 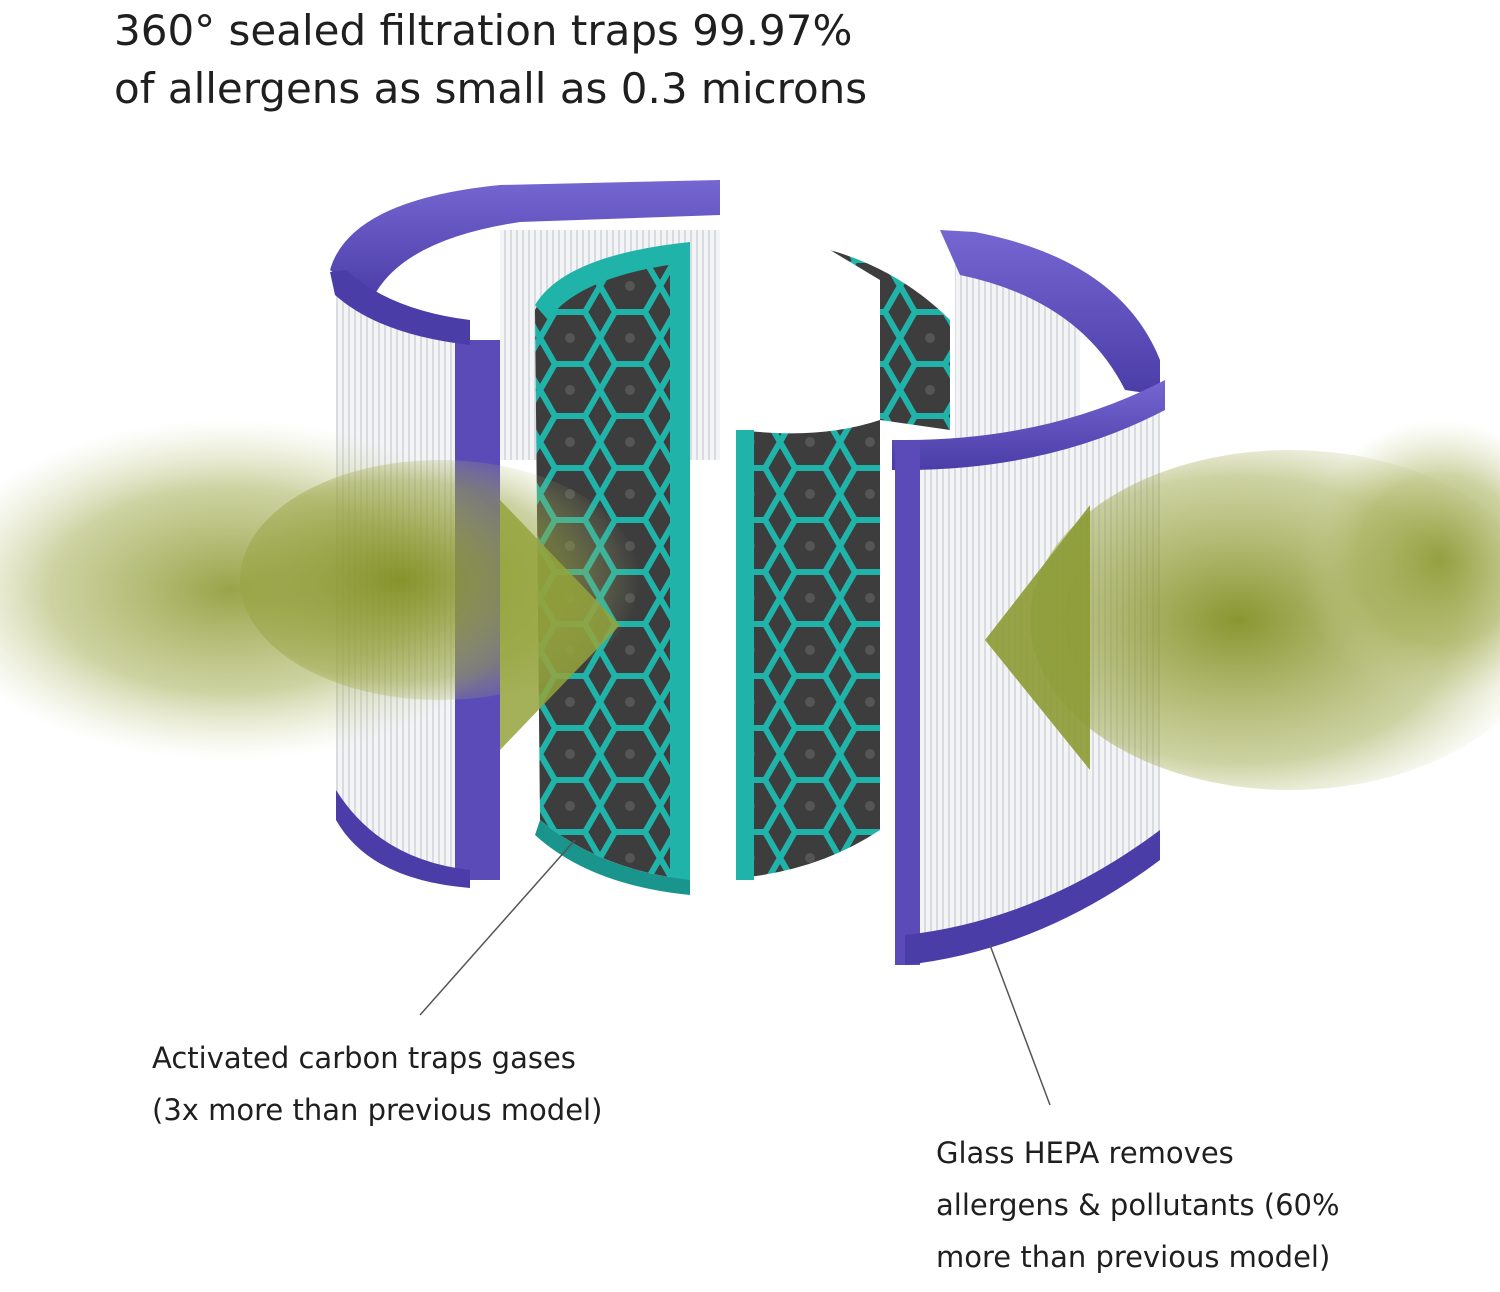 What do you see at coordinates (1037, 637) in the screenshot?
I see `airflow-arrow-right-icon` at bounding box center [1037, 637].